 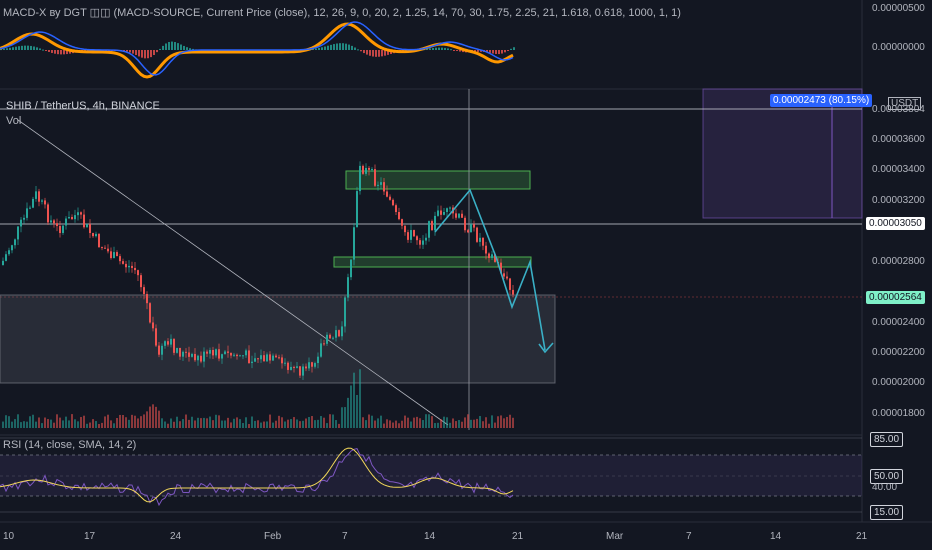 What do you see at coordinates (90, 536) in the screenshot?
I see `time-axis-label: 17` at bounding box center [90, 536].